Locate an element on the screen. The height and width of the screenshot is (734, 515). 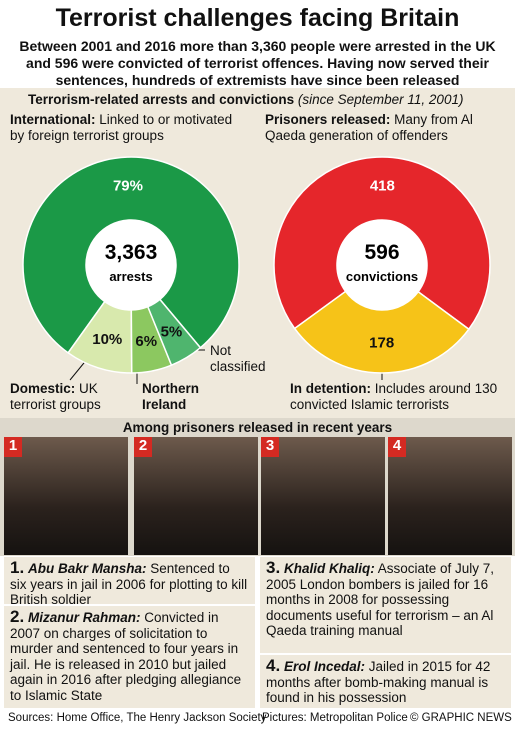
segment-label: 5% is located at coordinates (172, 331).